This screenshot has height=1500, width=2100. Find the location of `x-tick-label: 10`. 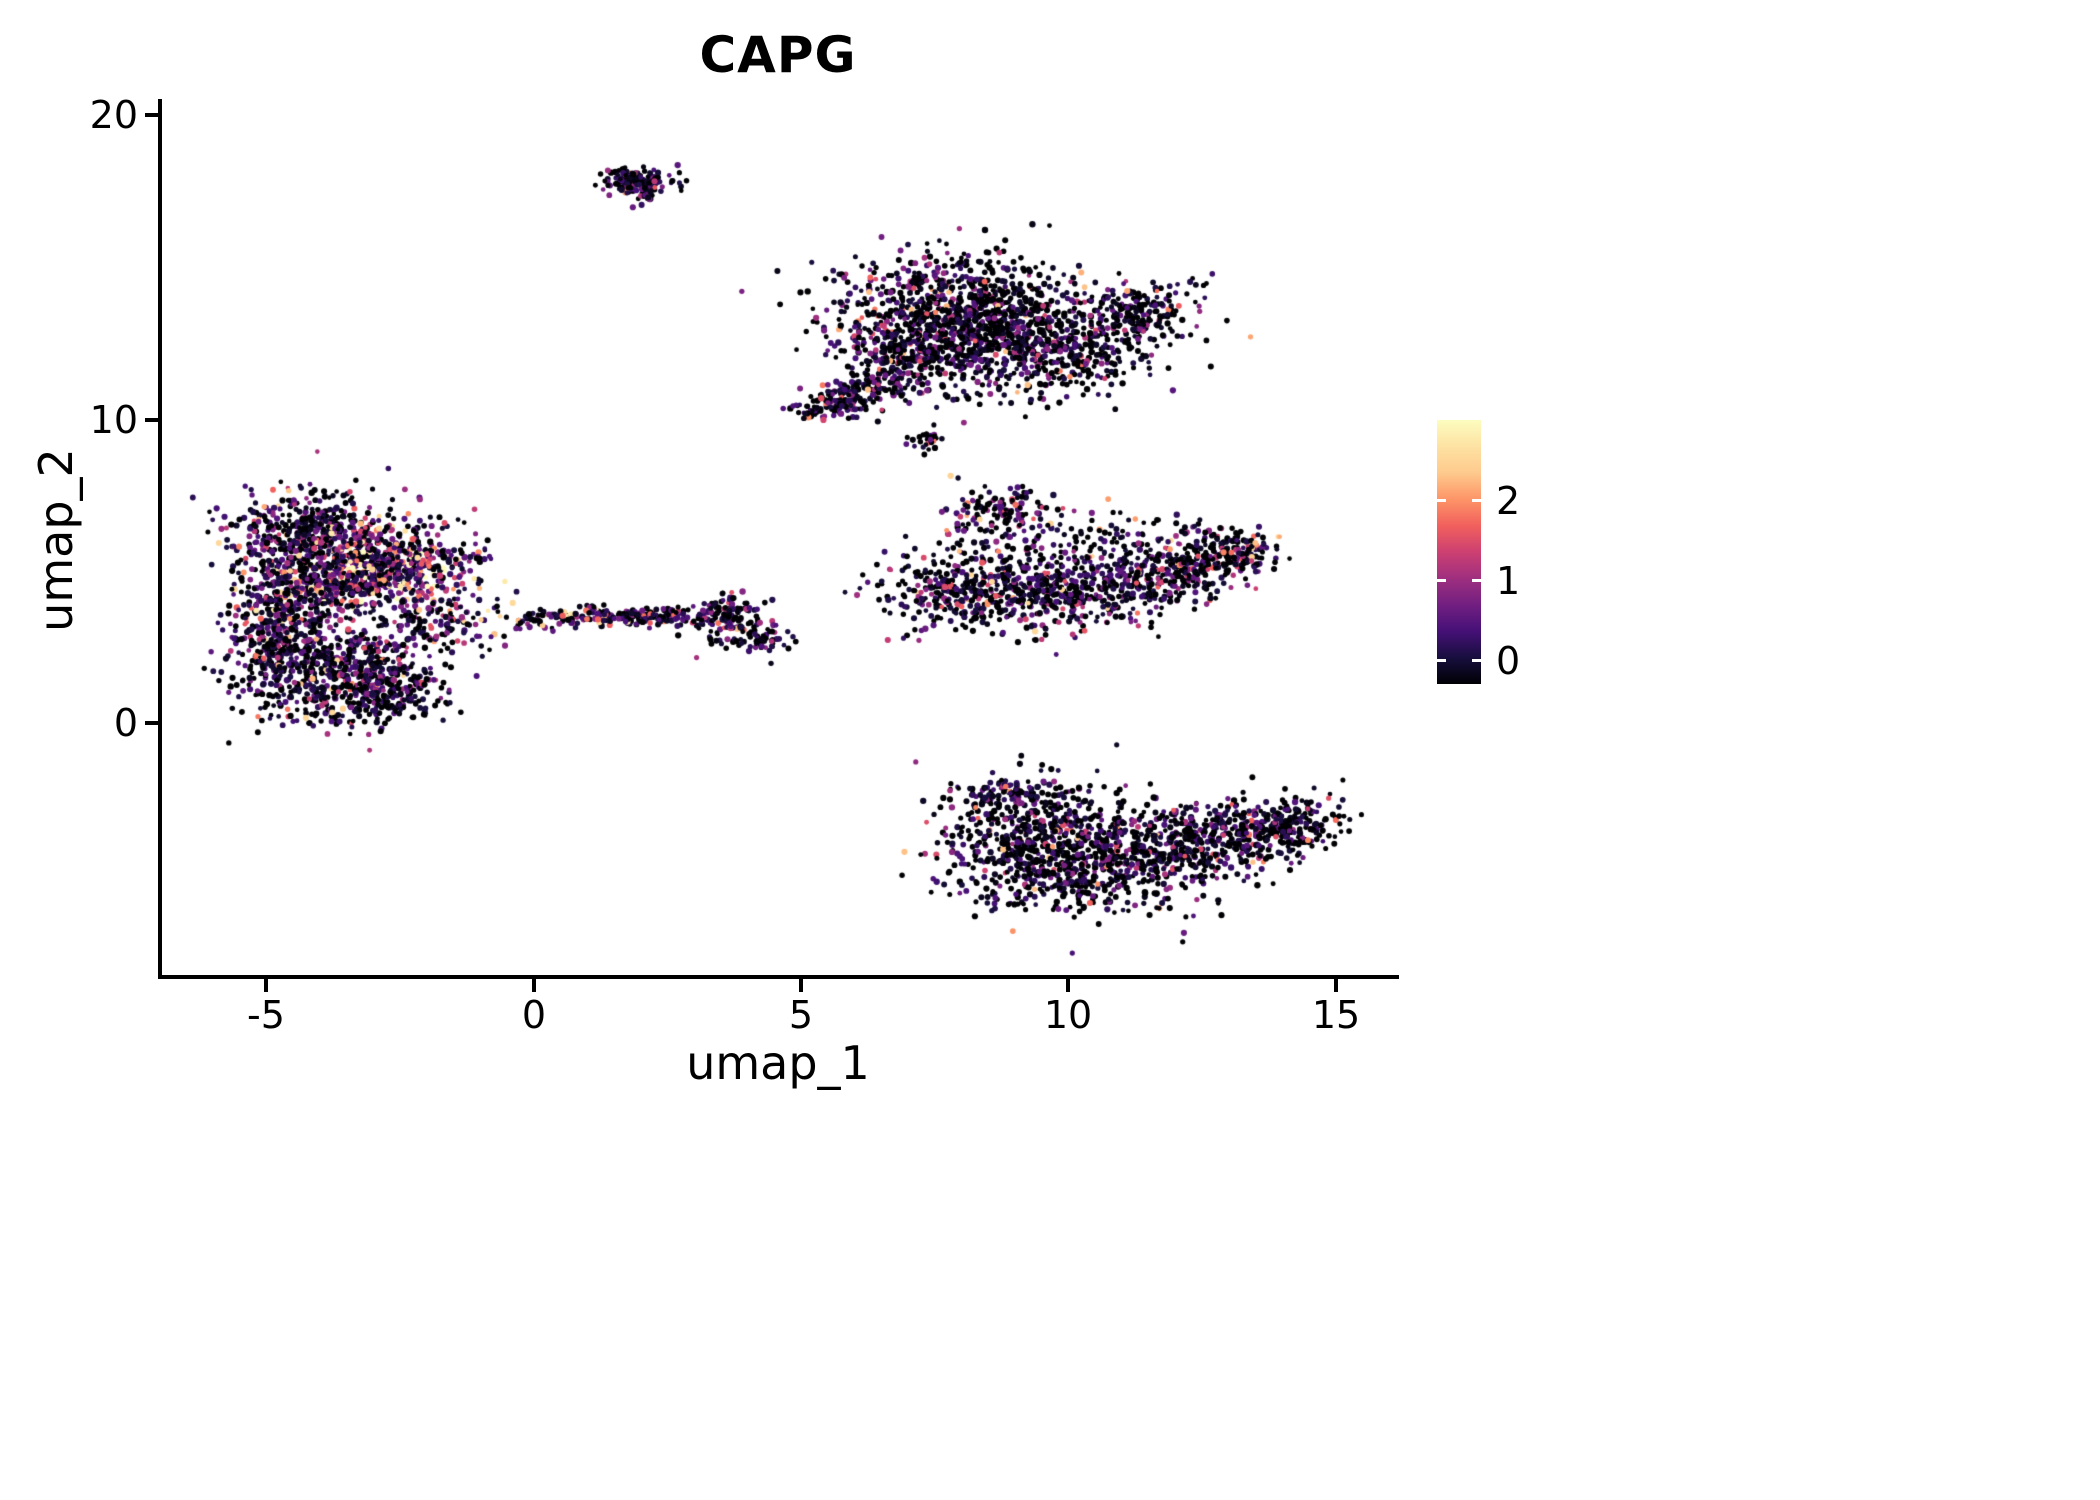

x-tick-label: 10 is located at coordinates (1068, 1015).